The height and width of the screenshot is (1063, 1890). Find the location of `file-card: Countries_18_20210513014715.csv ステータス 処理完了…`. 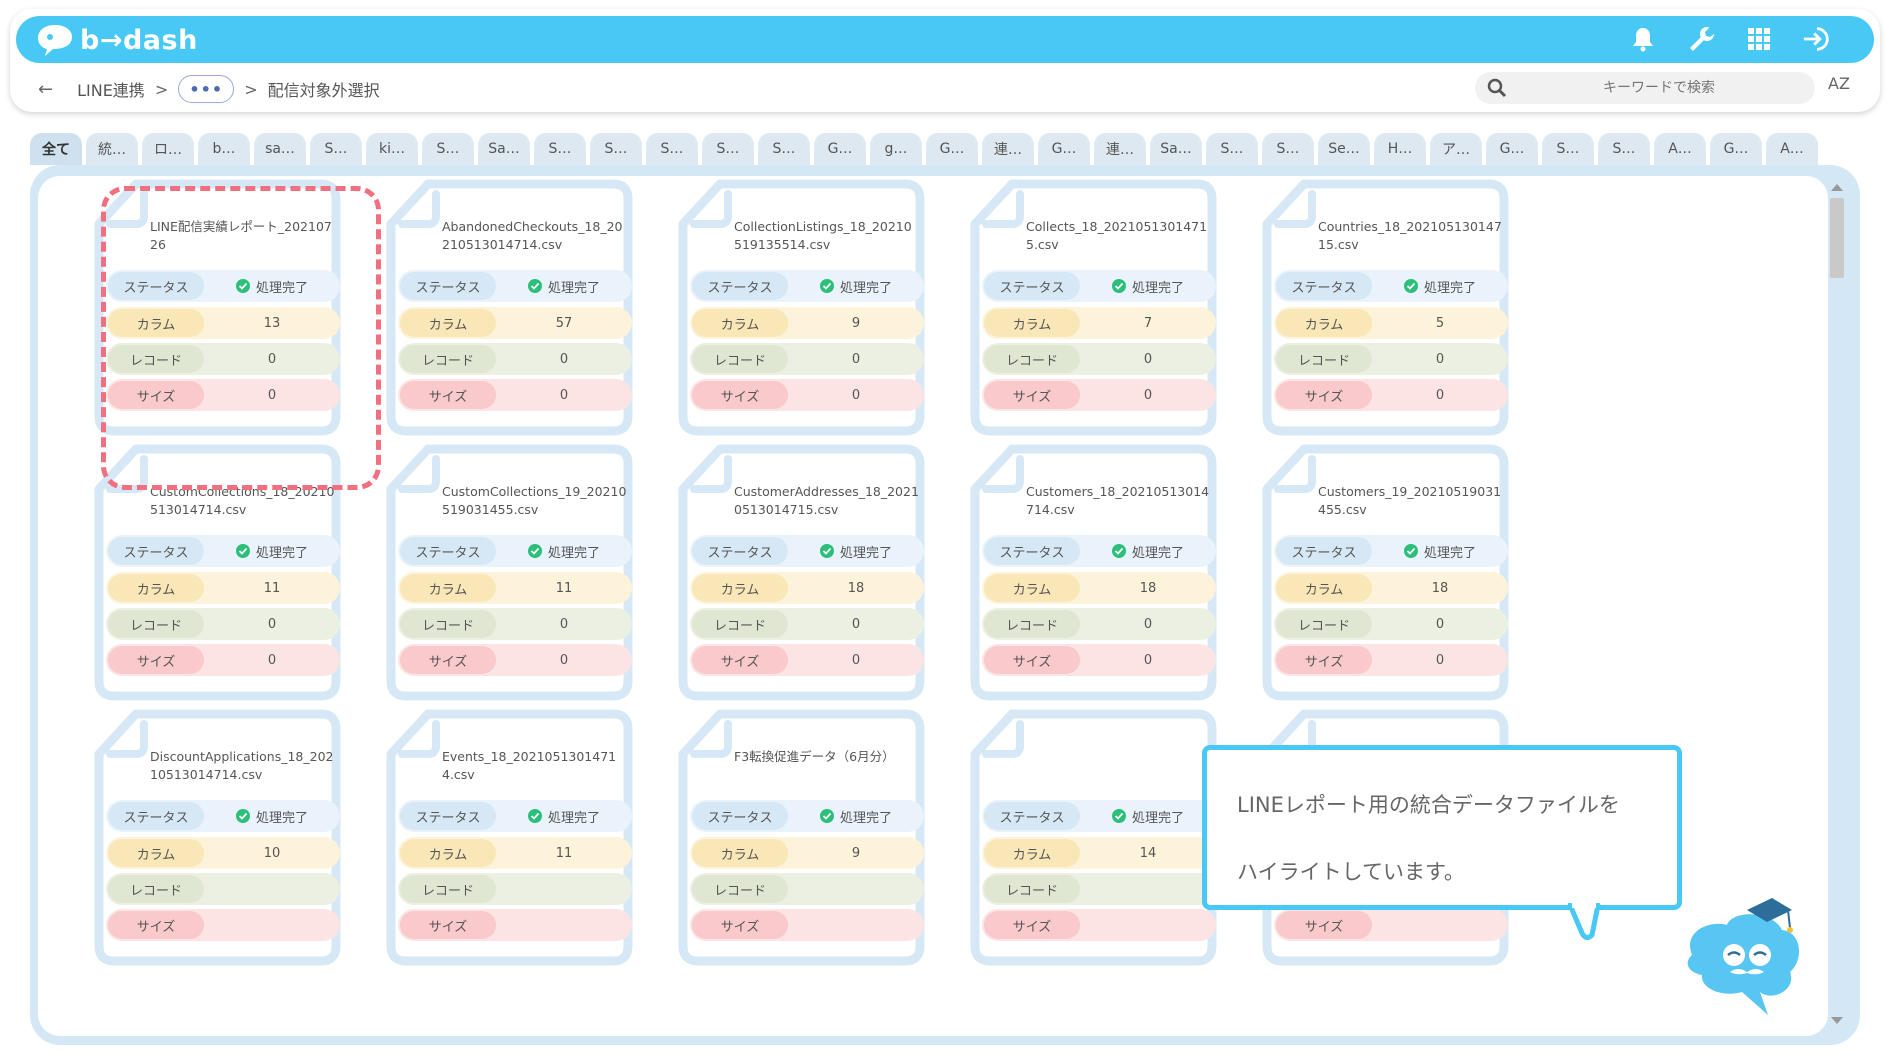

file-card: Countries_18_20210513014715.csv ステータス 処理完了… is located at coordinates (1385, 308).